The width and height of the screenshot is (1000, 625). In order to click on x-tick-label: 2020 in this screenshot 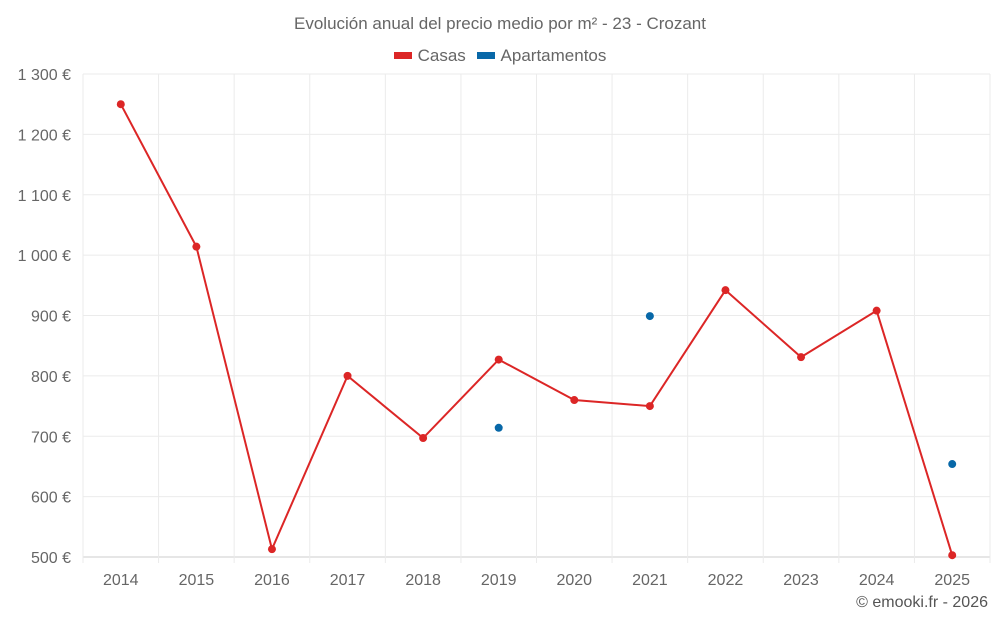, I will do `click(574, 580)`.